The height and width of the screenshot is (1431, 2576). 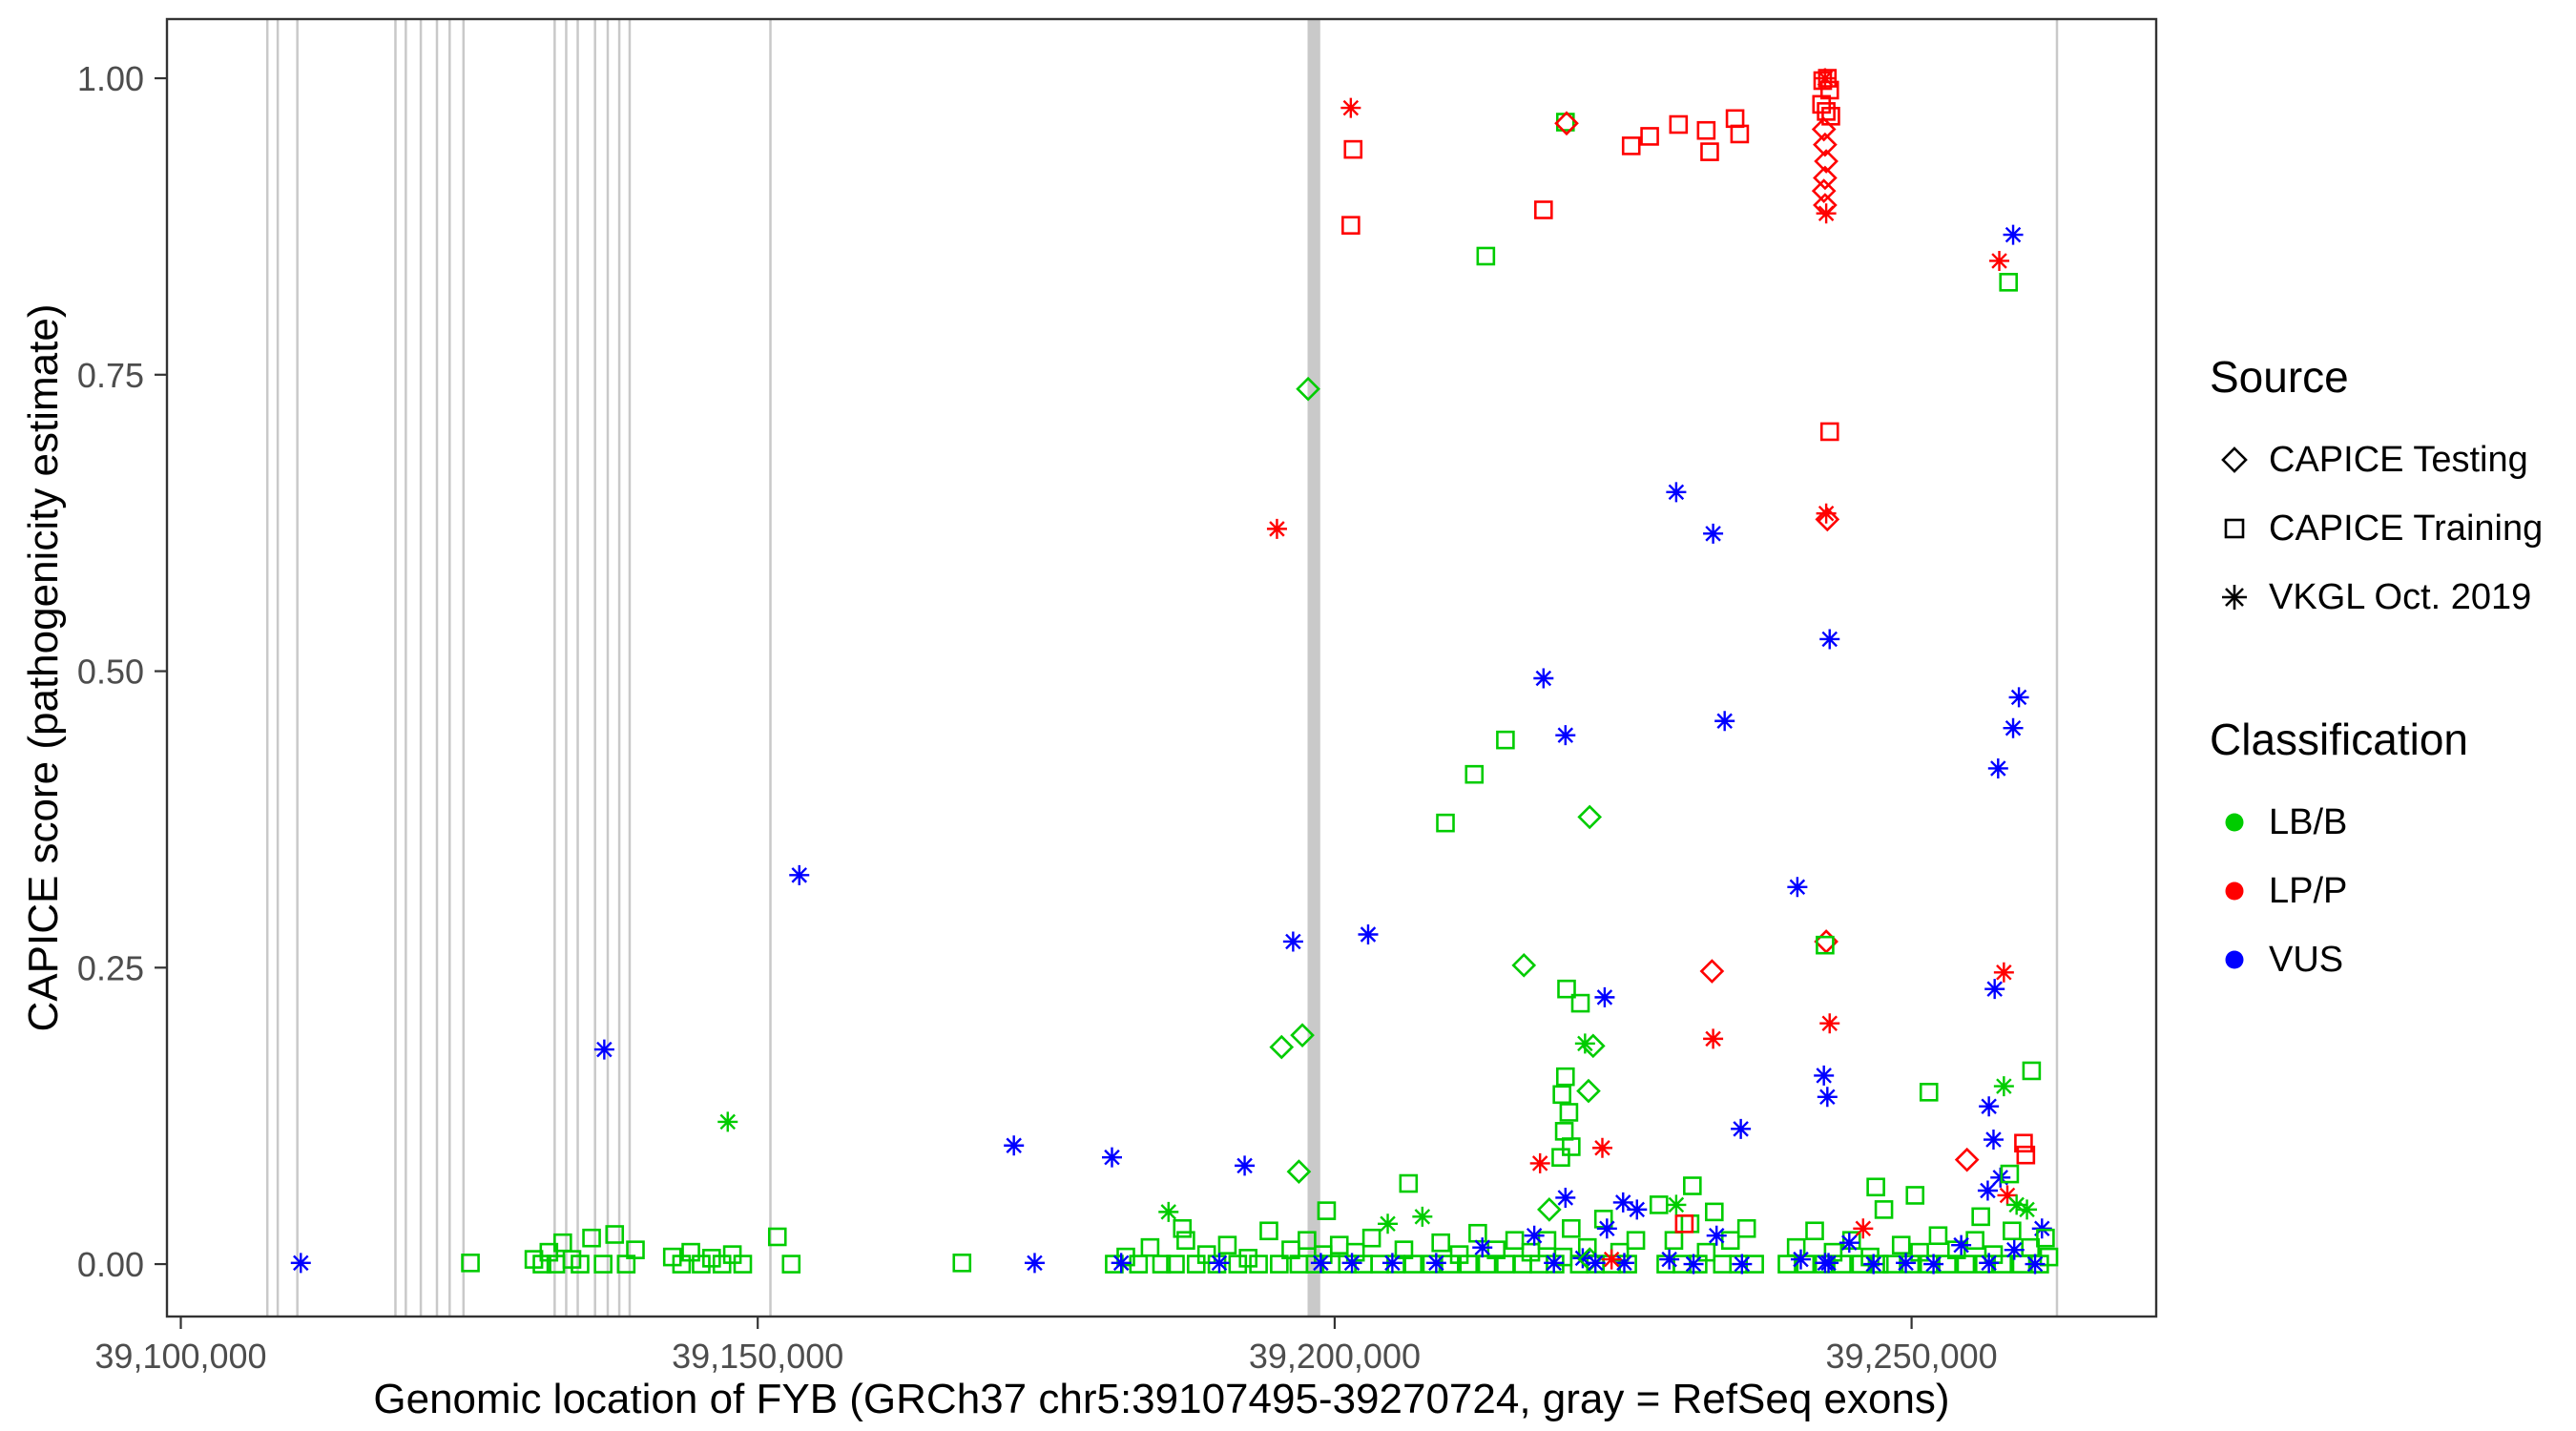 What do you see at coordinates (2308, 890) in the screenshot?
I see `legend-label: LP/P` at bounding box center [2308, 890].